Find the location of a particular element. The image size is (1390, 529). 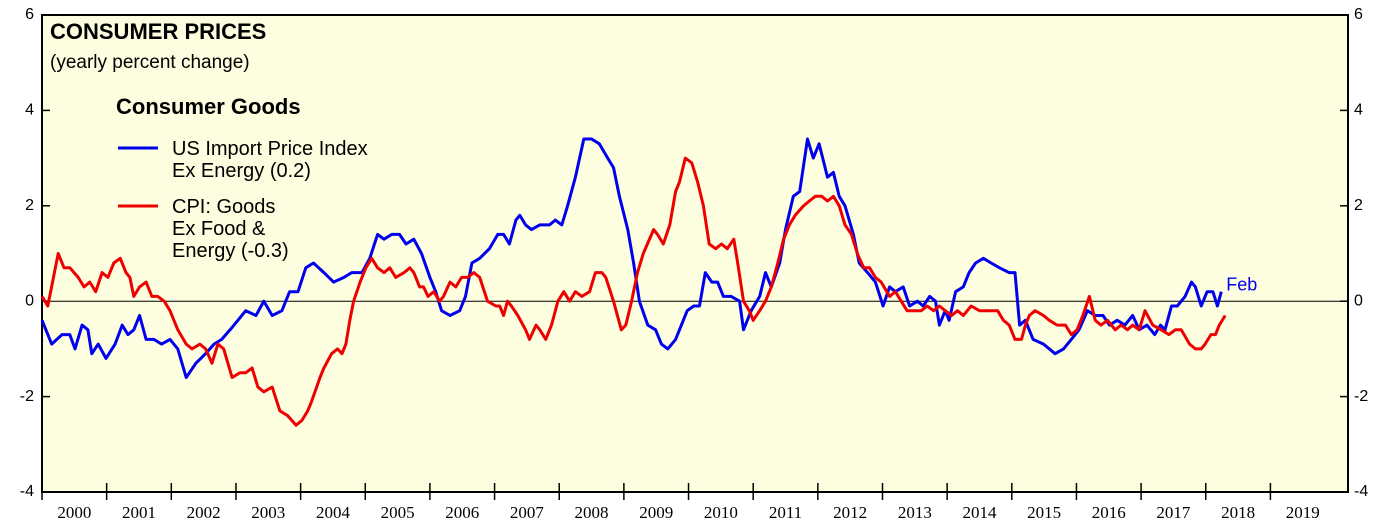

x-tick-label: 2019 is located at coordinates (1303, 512).